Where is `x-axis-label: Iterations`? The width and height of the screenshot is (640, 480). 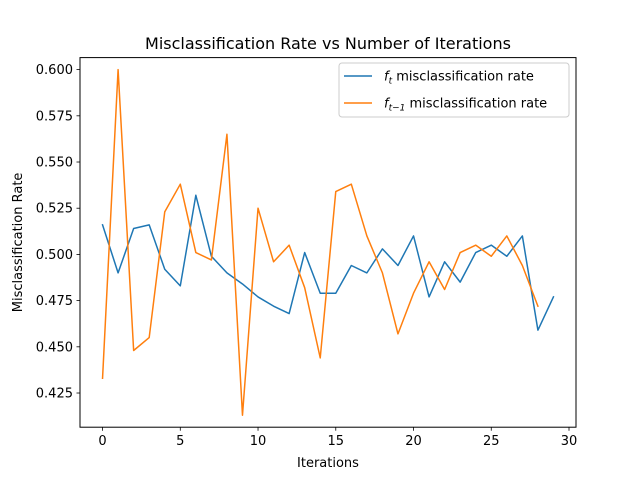
x-axis-label: Iterations is located at coordinates (328, 463).